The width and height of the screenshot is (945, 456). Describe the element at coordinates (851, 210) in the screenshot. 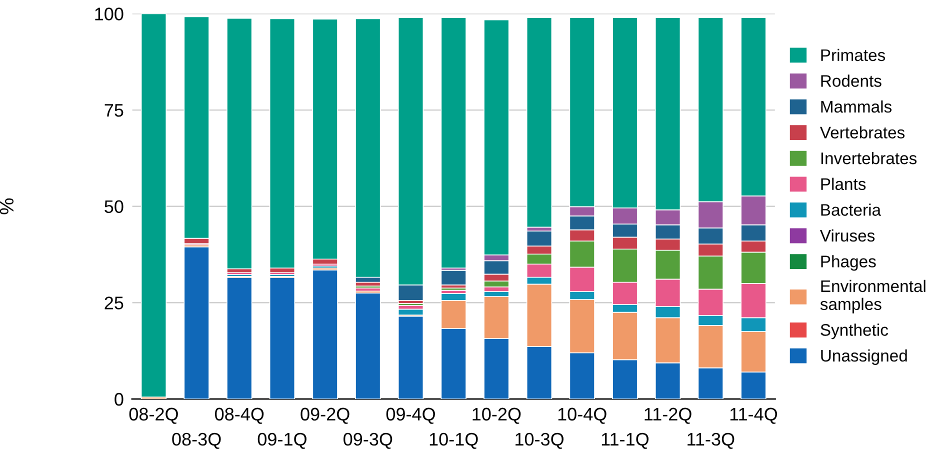

I see `legend-label: Bacteria` at that location.